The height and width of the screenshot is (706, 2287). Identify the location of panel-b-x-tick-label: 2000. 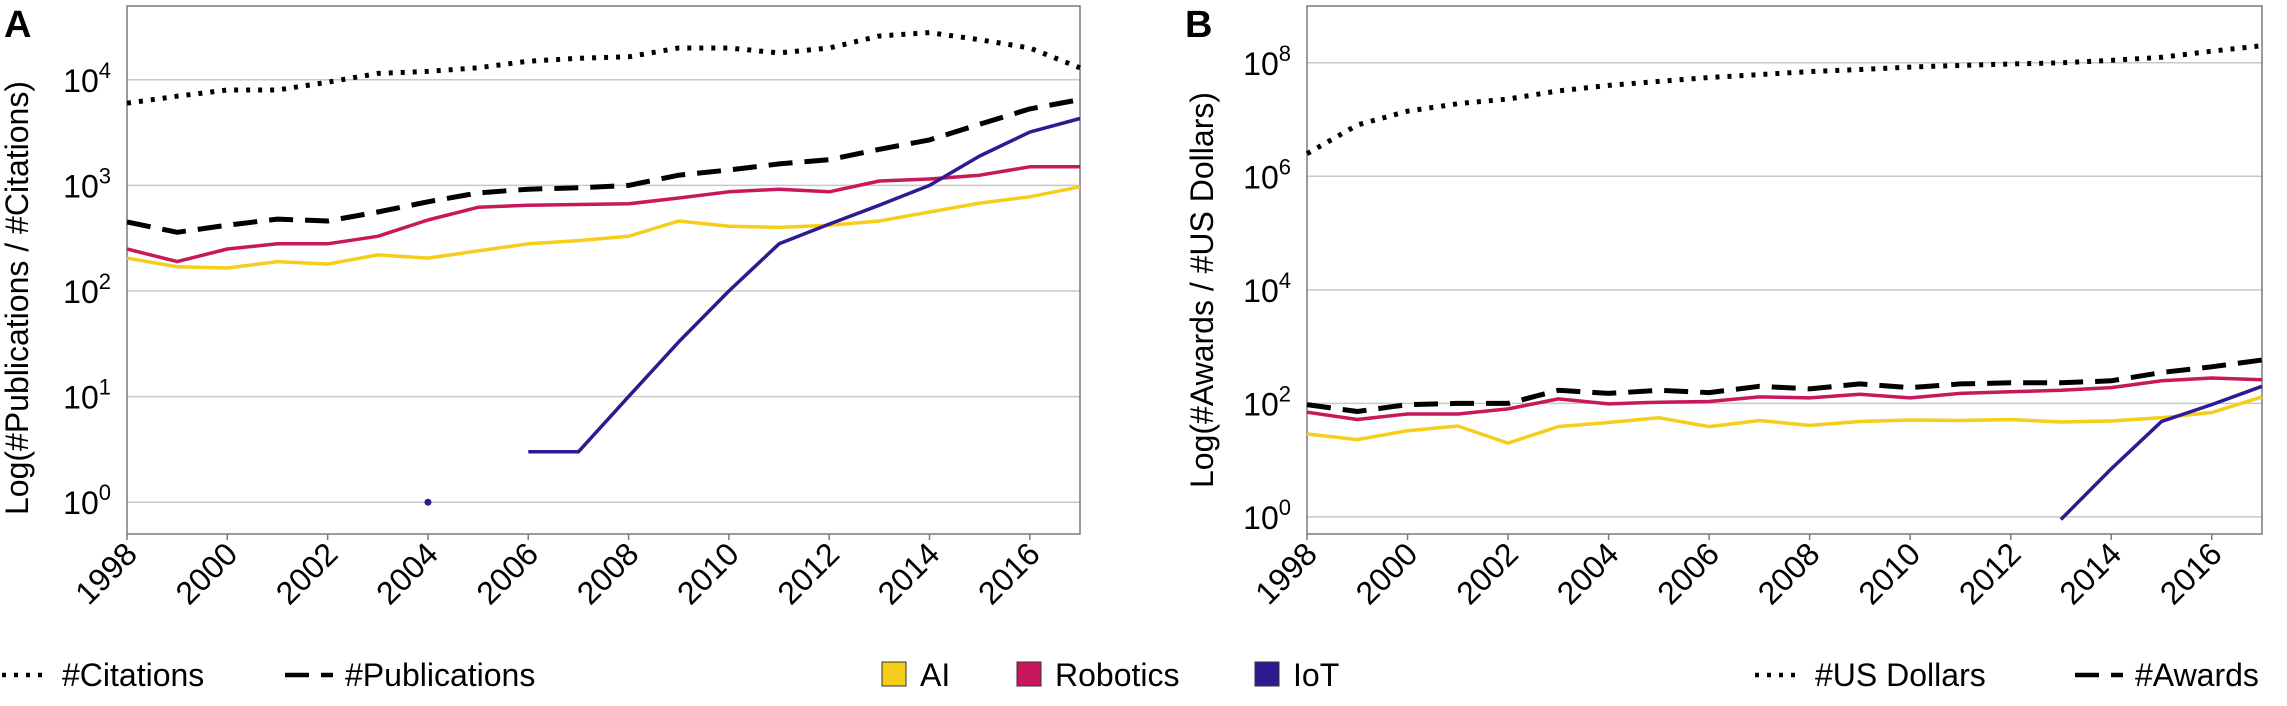
(1387, 573).